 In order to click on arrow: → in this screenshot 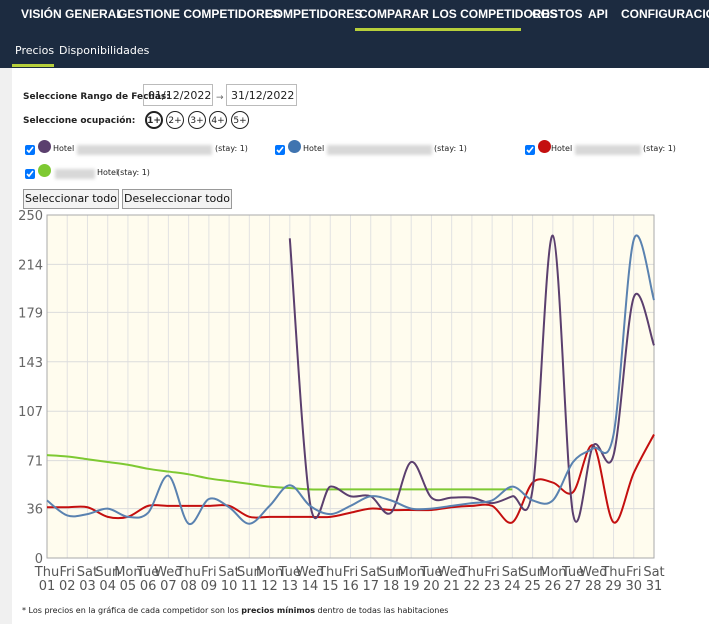, I will do `click(220, 98)`.